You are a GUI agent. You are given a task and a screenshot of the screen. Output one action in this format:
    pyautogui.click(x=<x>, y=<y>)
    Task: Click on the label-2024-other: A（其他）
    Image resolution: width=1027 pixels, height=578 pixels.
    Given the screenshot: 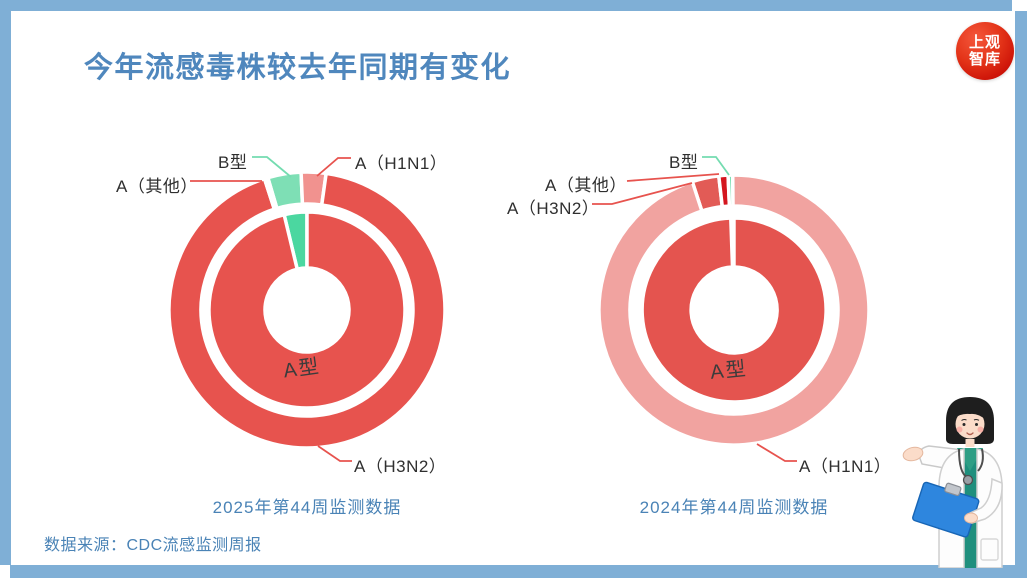 What is the action you would take?
    pyautogui.click(x=586, y=185)
    